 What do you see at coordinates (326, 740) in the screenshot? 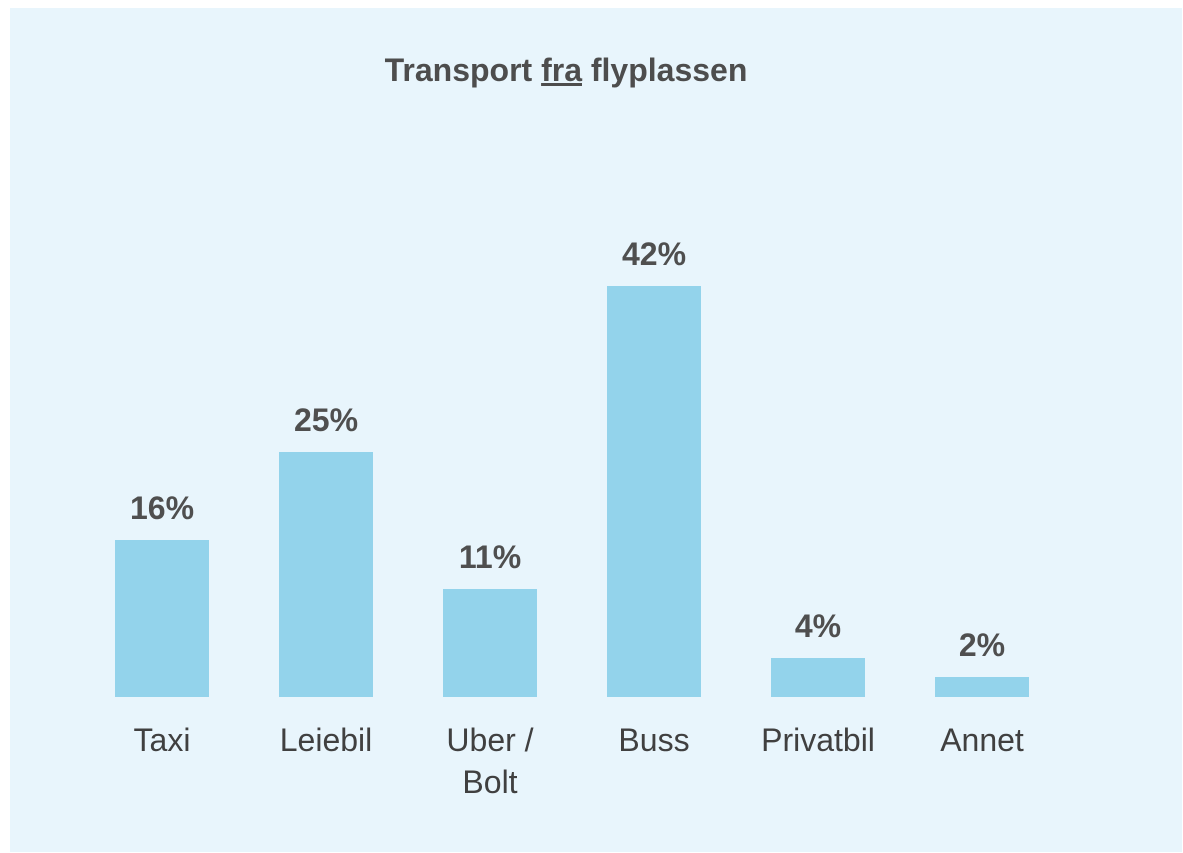
I see `x-tick-label: Leiebil` at bounding box center [326, 740].